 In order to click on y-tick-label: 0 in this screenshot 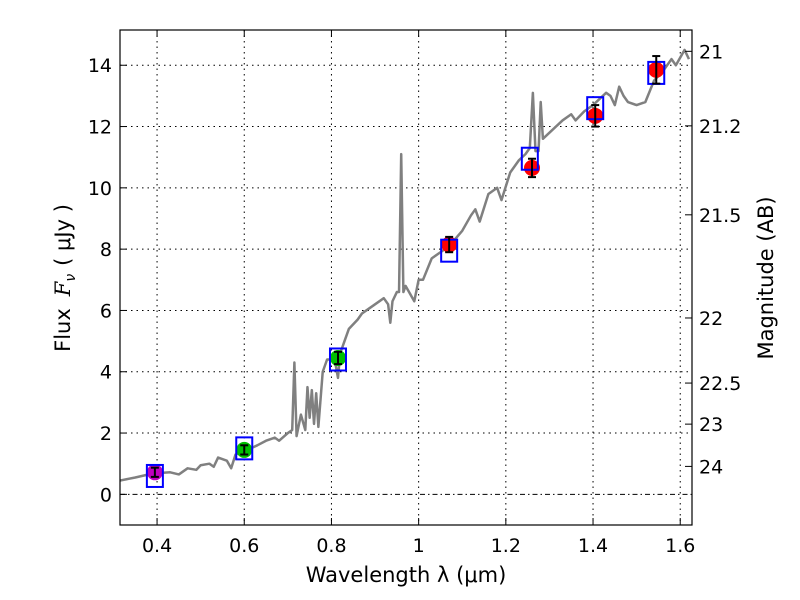, I will do `click(106, 495)`.